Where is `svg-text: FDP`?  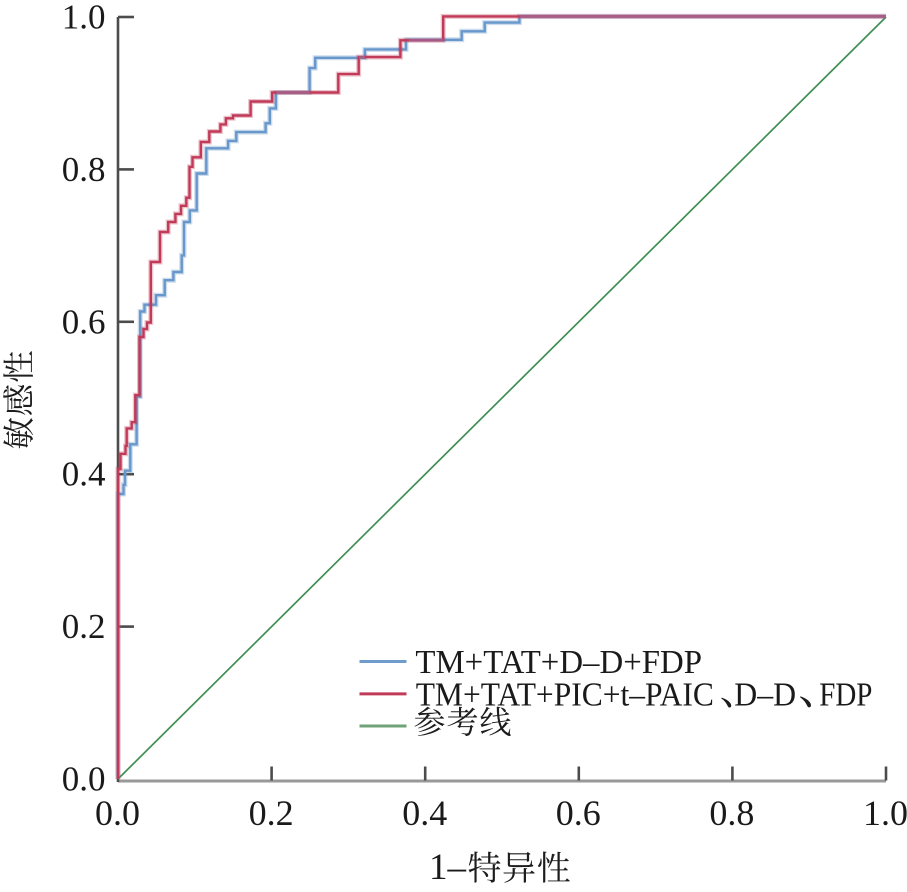 svg-text: FDP is located at coordinates (845, 694).